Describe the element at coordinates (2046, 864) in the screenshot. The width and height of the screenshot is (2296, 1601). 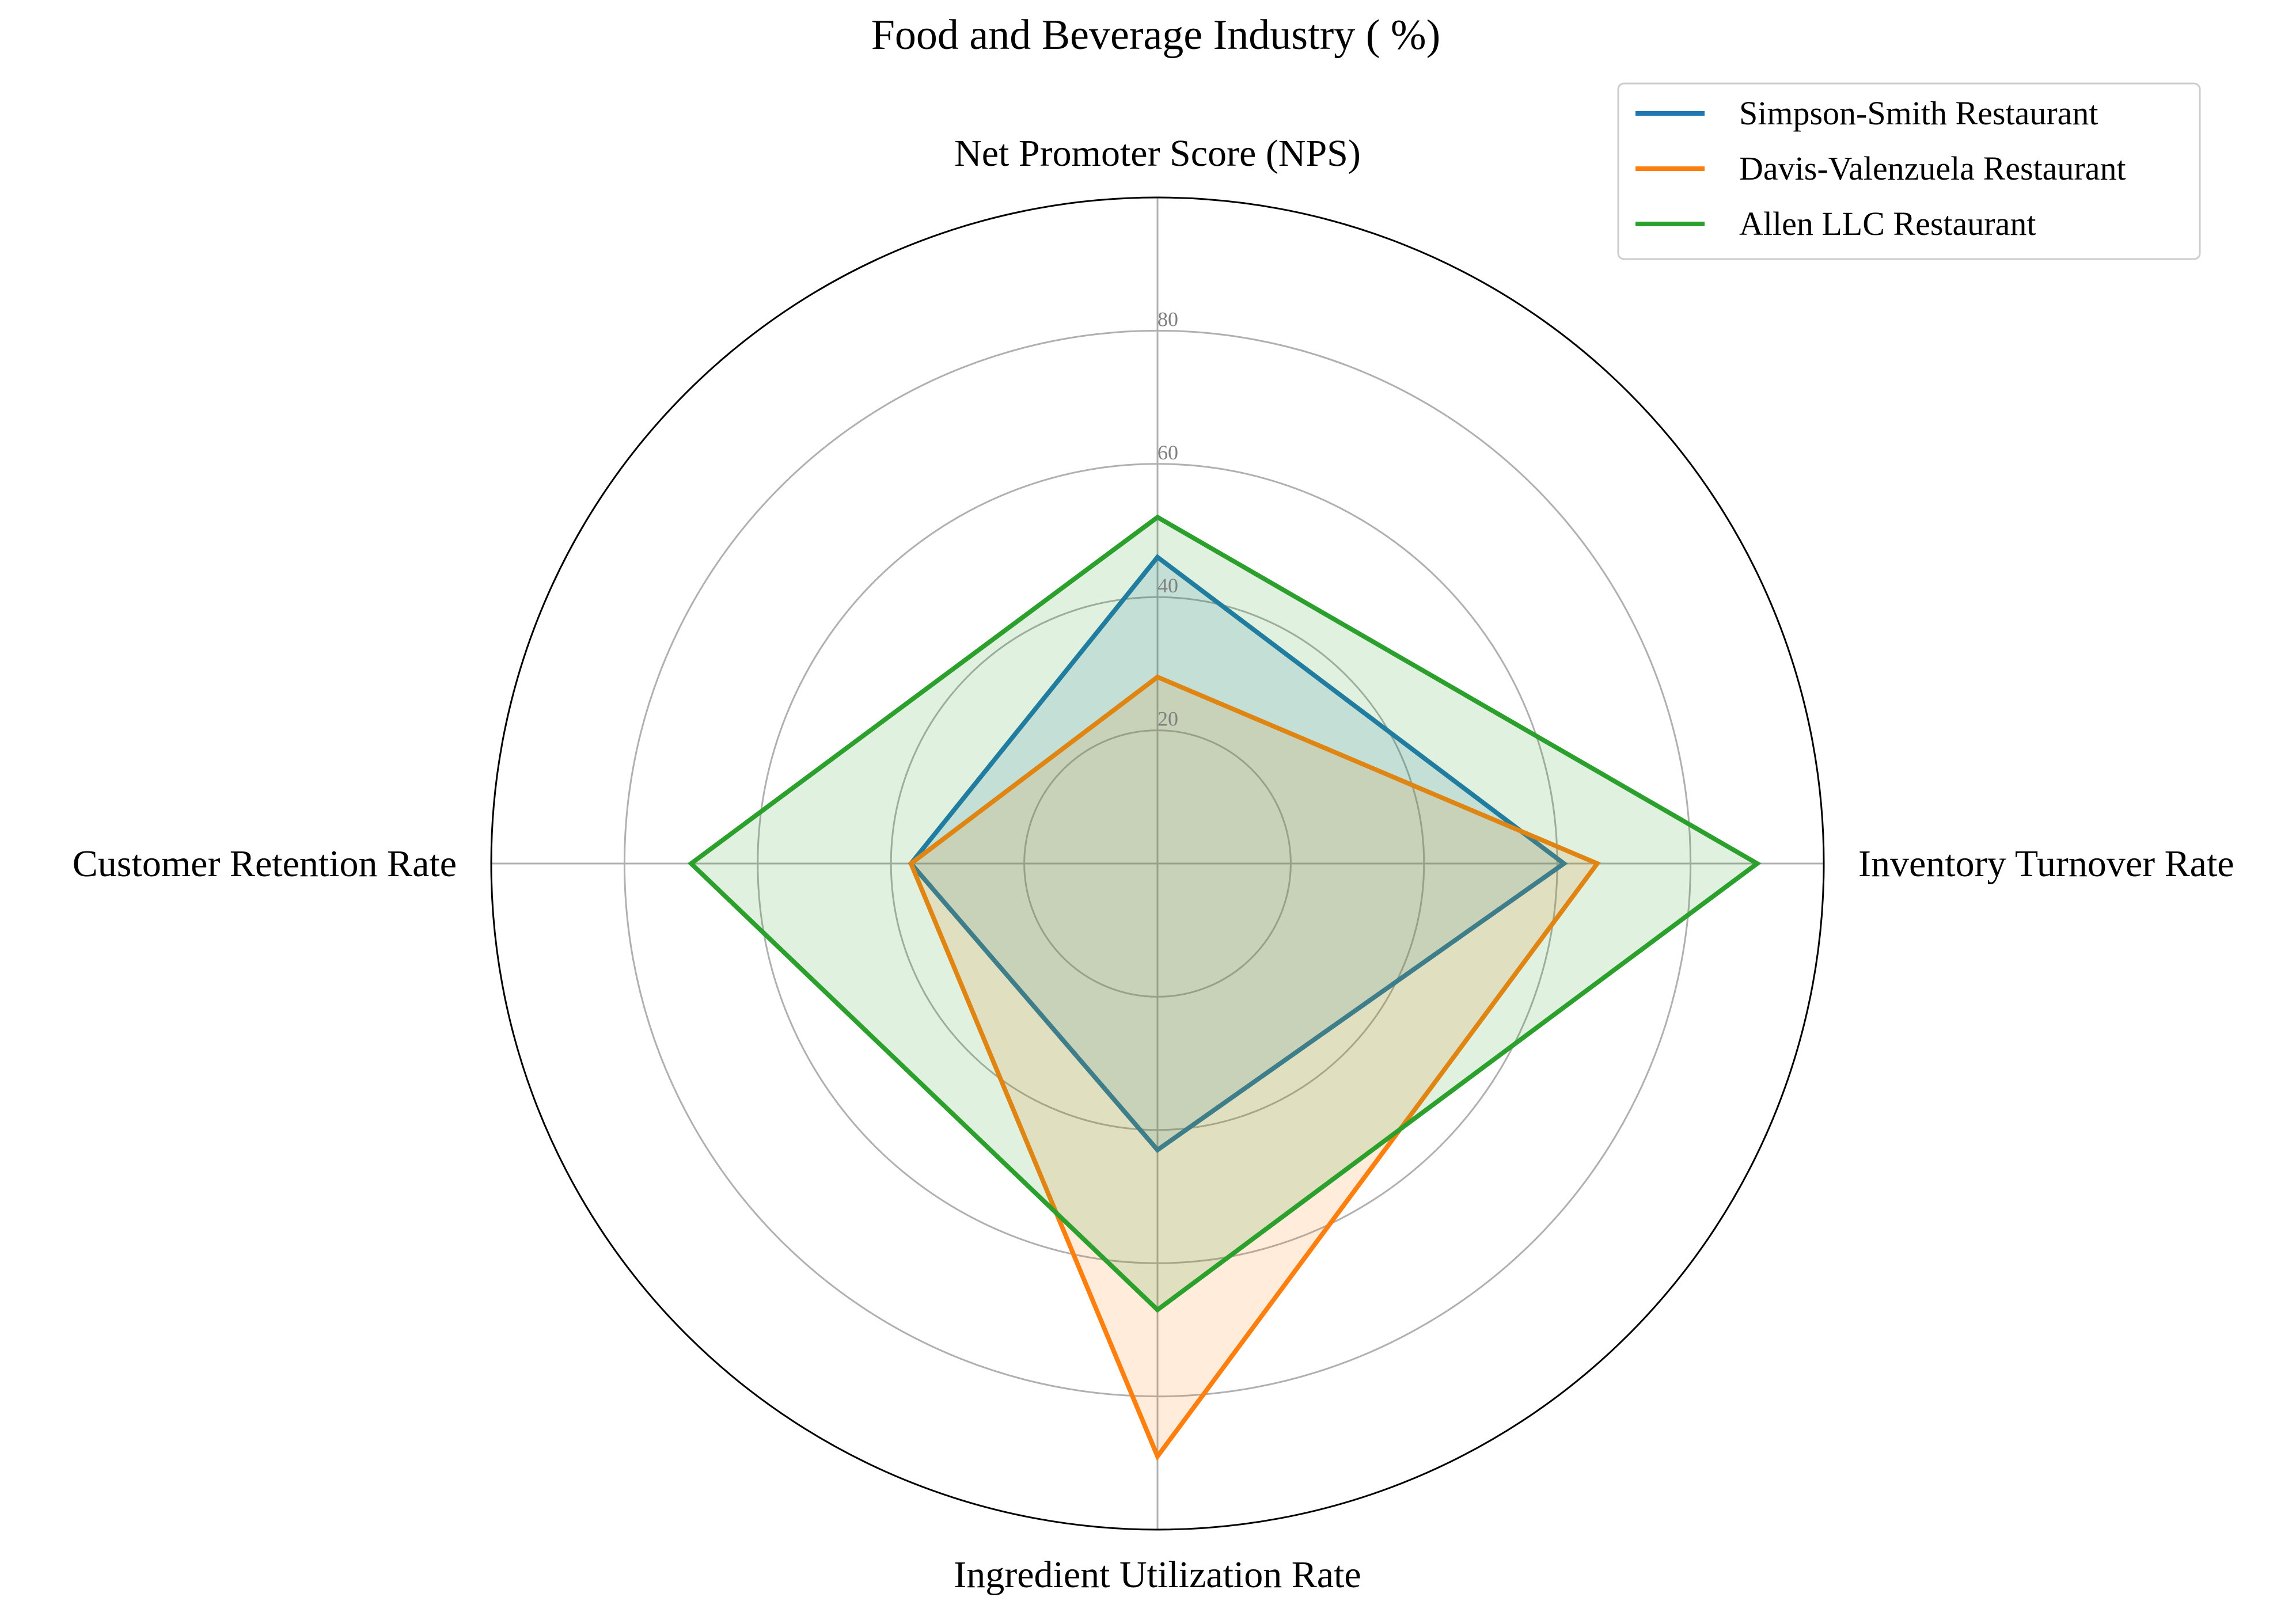
I see `axis-label-1: Inventory Turnover Rate` at that location.